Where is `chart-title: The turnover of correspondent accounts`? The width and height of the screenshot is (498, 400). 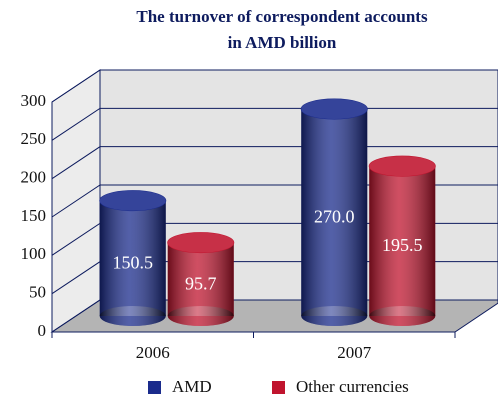
chart-title: The turnover of correspondent accounts is located at coordinates (282, 16).